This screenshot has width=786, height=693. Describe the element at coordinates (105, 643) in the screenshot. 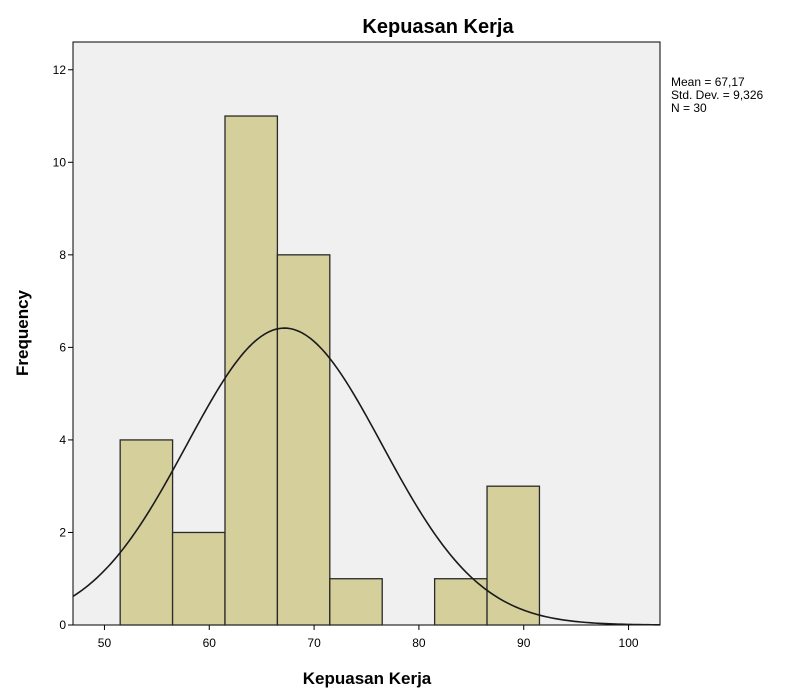

I see `x-tick-label-50: 50` at that location.